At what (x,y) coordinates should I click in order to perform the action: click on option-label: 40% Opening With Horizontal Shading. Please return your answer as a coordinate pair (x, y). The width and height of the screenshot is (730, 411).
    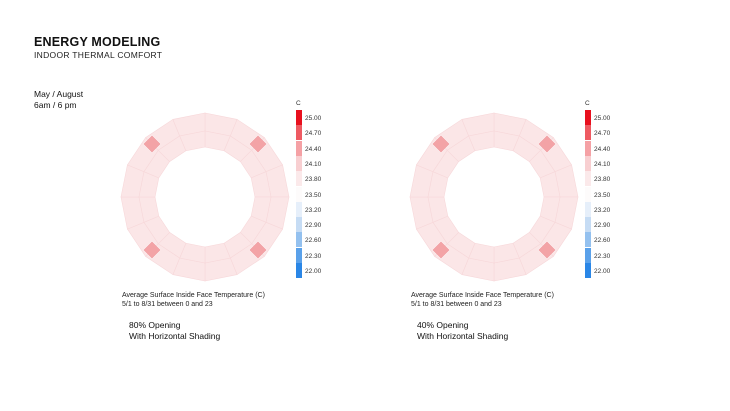
    Looking at the image, I should click on (462, 331).